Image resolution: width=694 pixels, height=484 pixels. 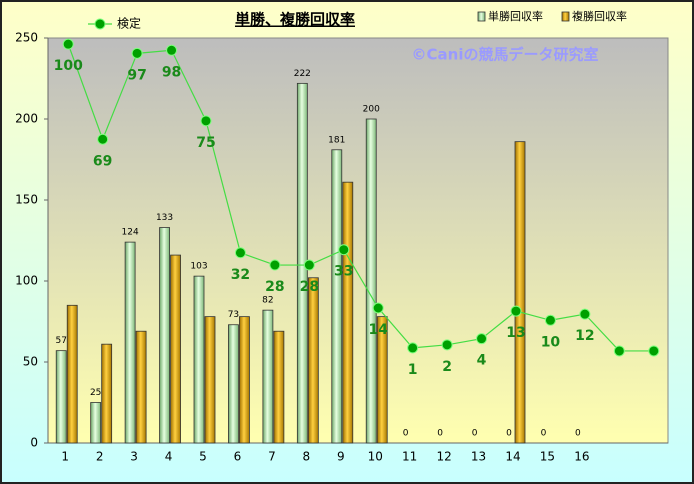 What do you see at coordinates (68, 66) in the screenshot?
I see `line-label: 100` at bounding box center [68, 66].